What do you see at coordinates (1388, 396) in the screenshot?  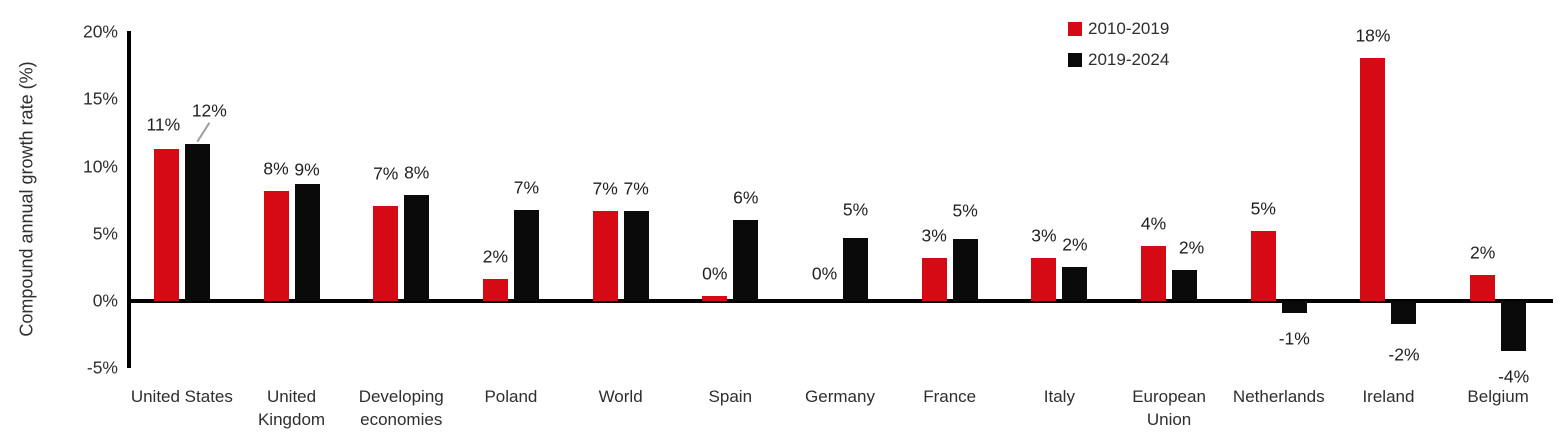 I see `category-label-ireland: Ireland` at bounding box center [1388, 396].